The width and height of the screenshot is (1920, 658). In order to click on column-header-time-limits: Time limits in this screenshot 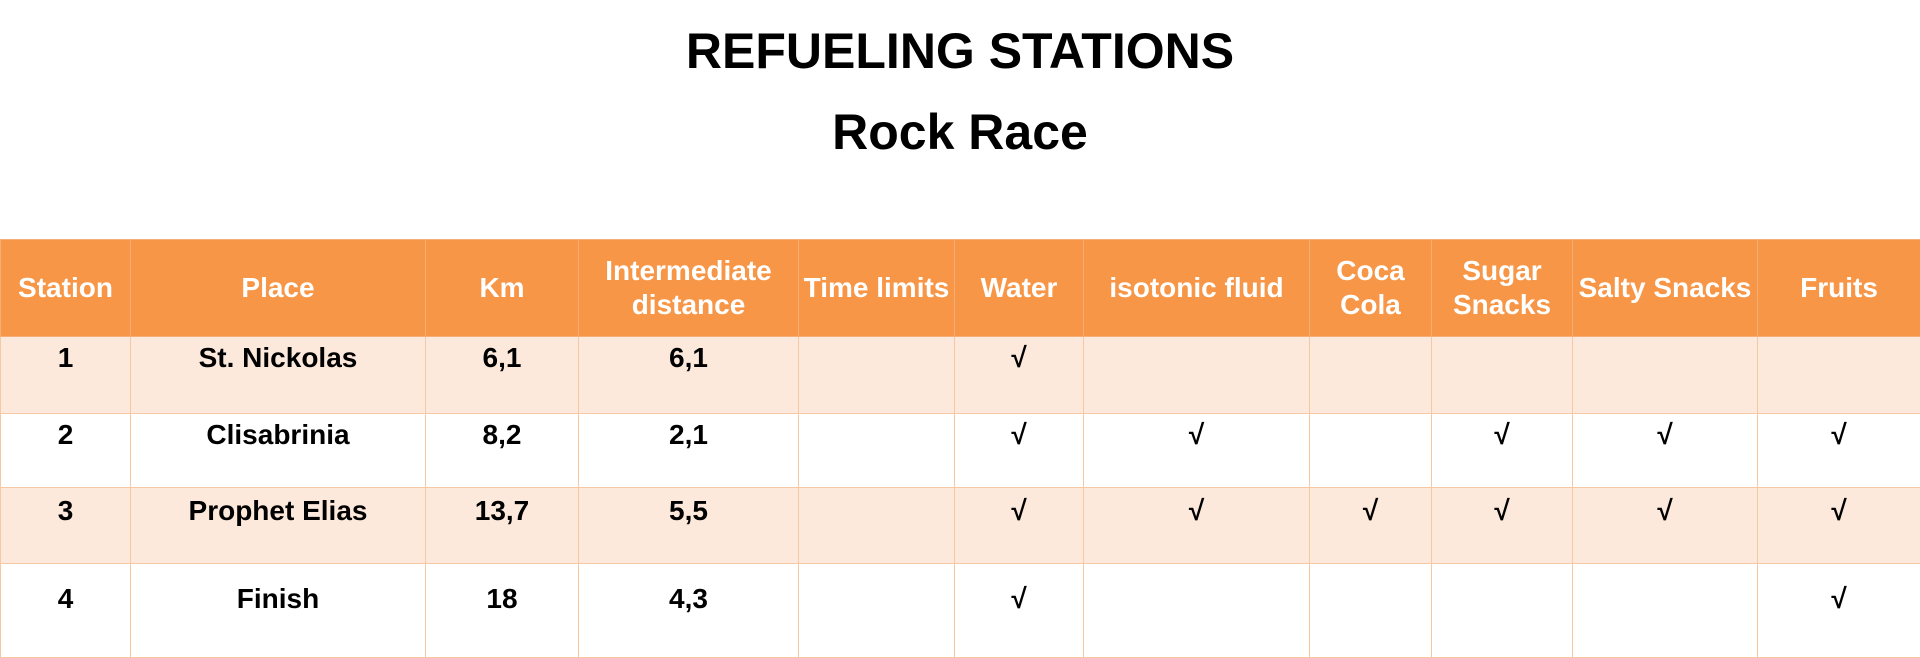, I will do `click(877, 288)`.